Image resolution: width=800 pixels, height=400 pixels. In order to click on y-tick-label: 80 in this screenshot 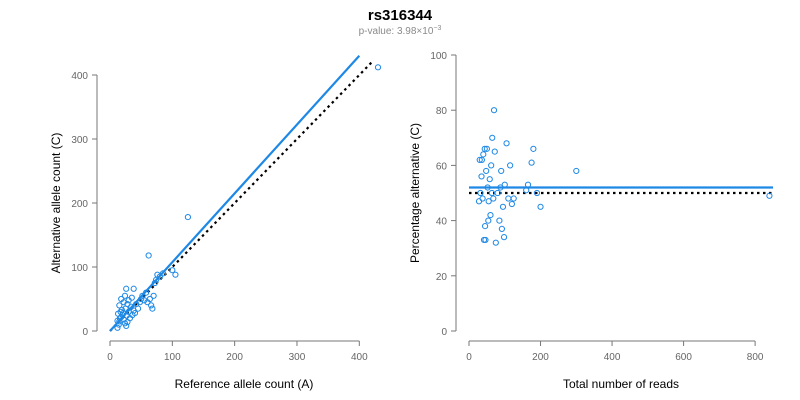, I will do `click(442, 111)`.